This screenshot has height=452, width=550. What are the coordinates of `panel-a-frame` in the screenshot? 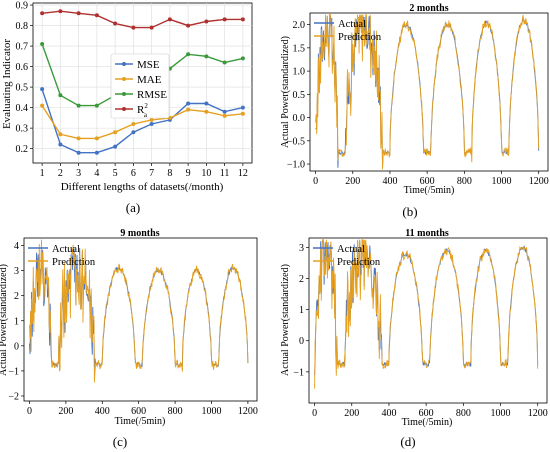 It's located at (142, 83).